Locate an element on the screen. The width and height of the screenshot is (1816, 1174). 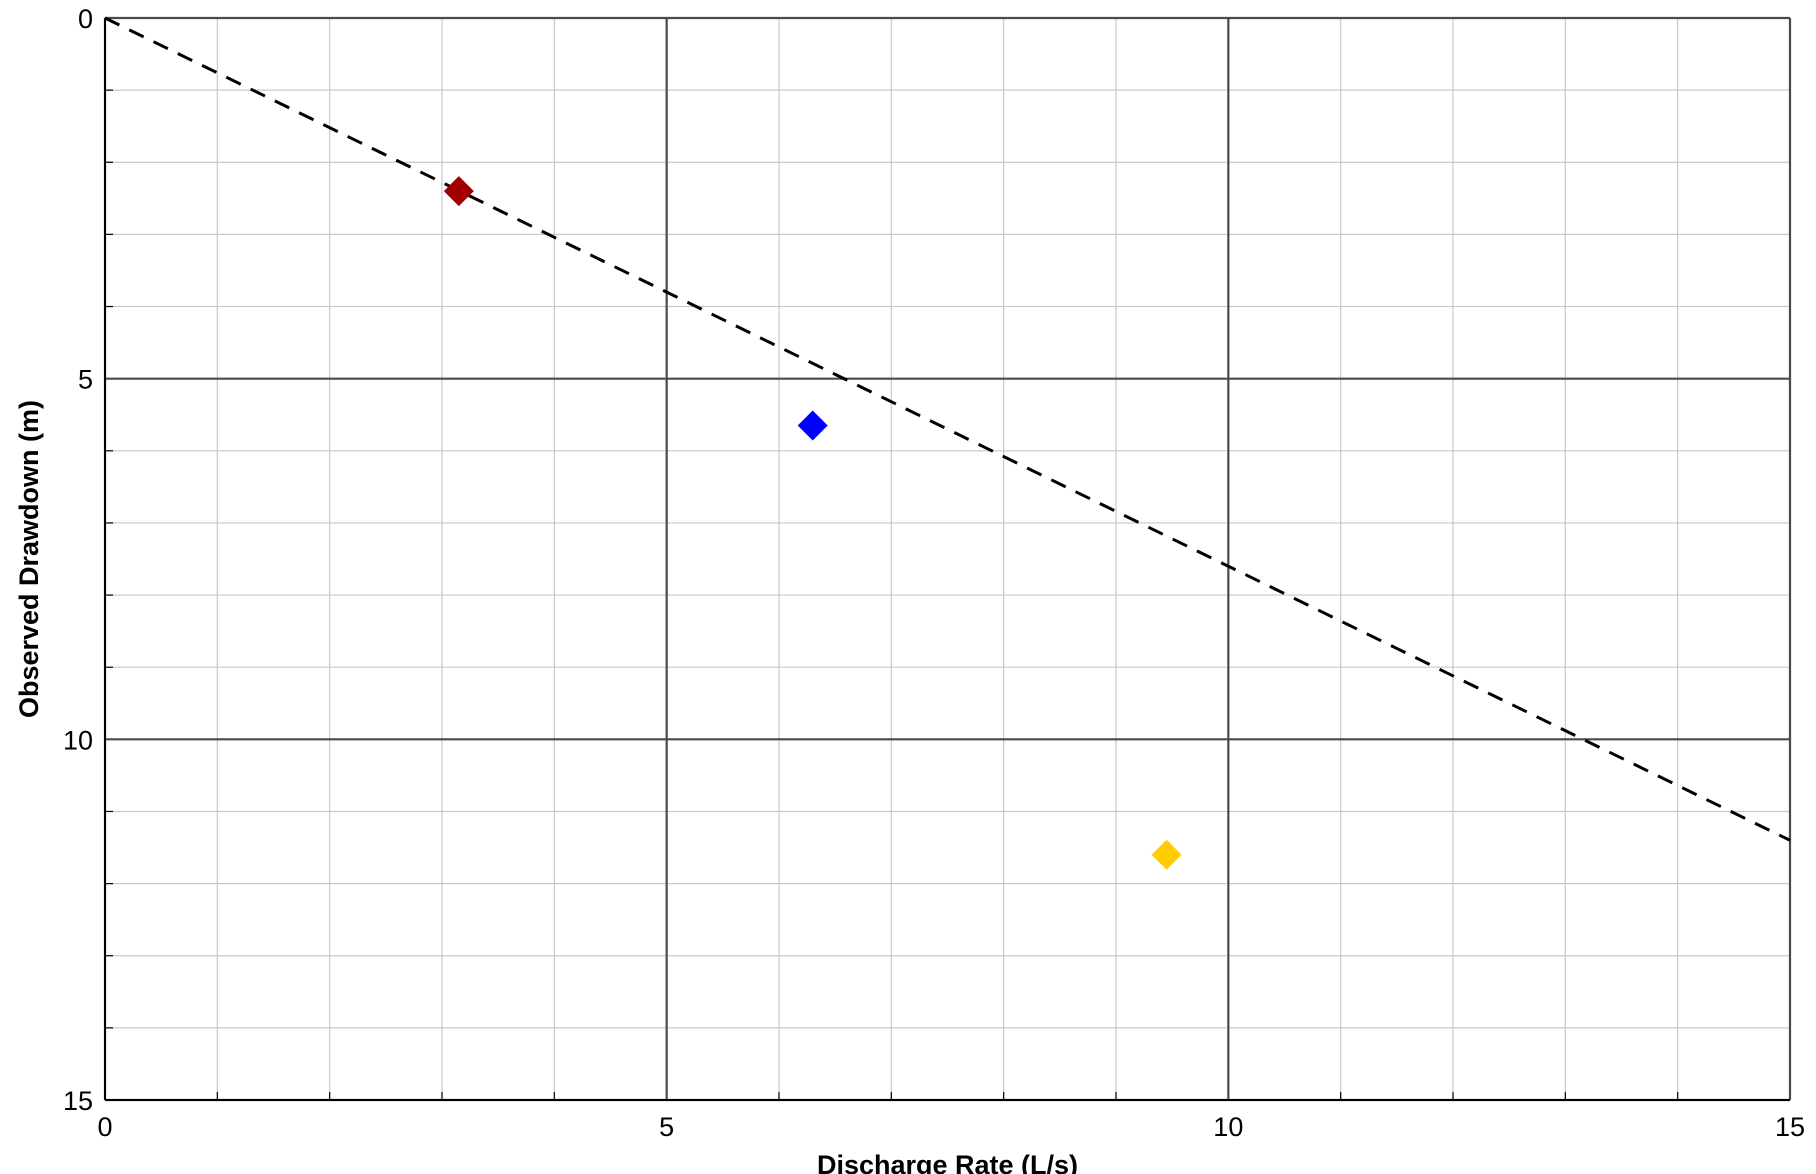
y-tick-label: 0 is located at coordinates (85, 19).